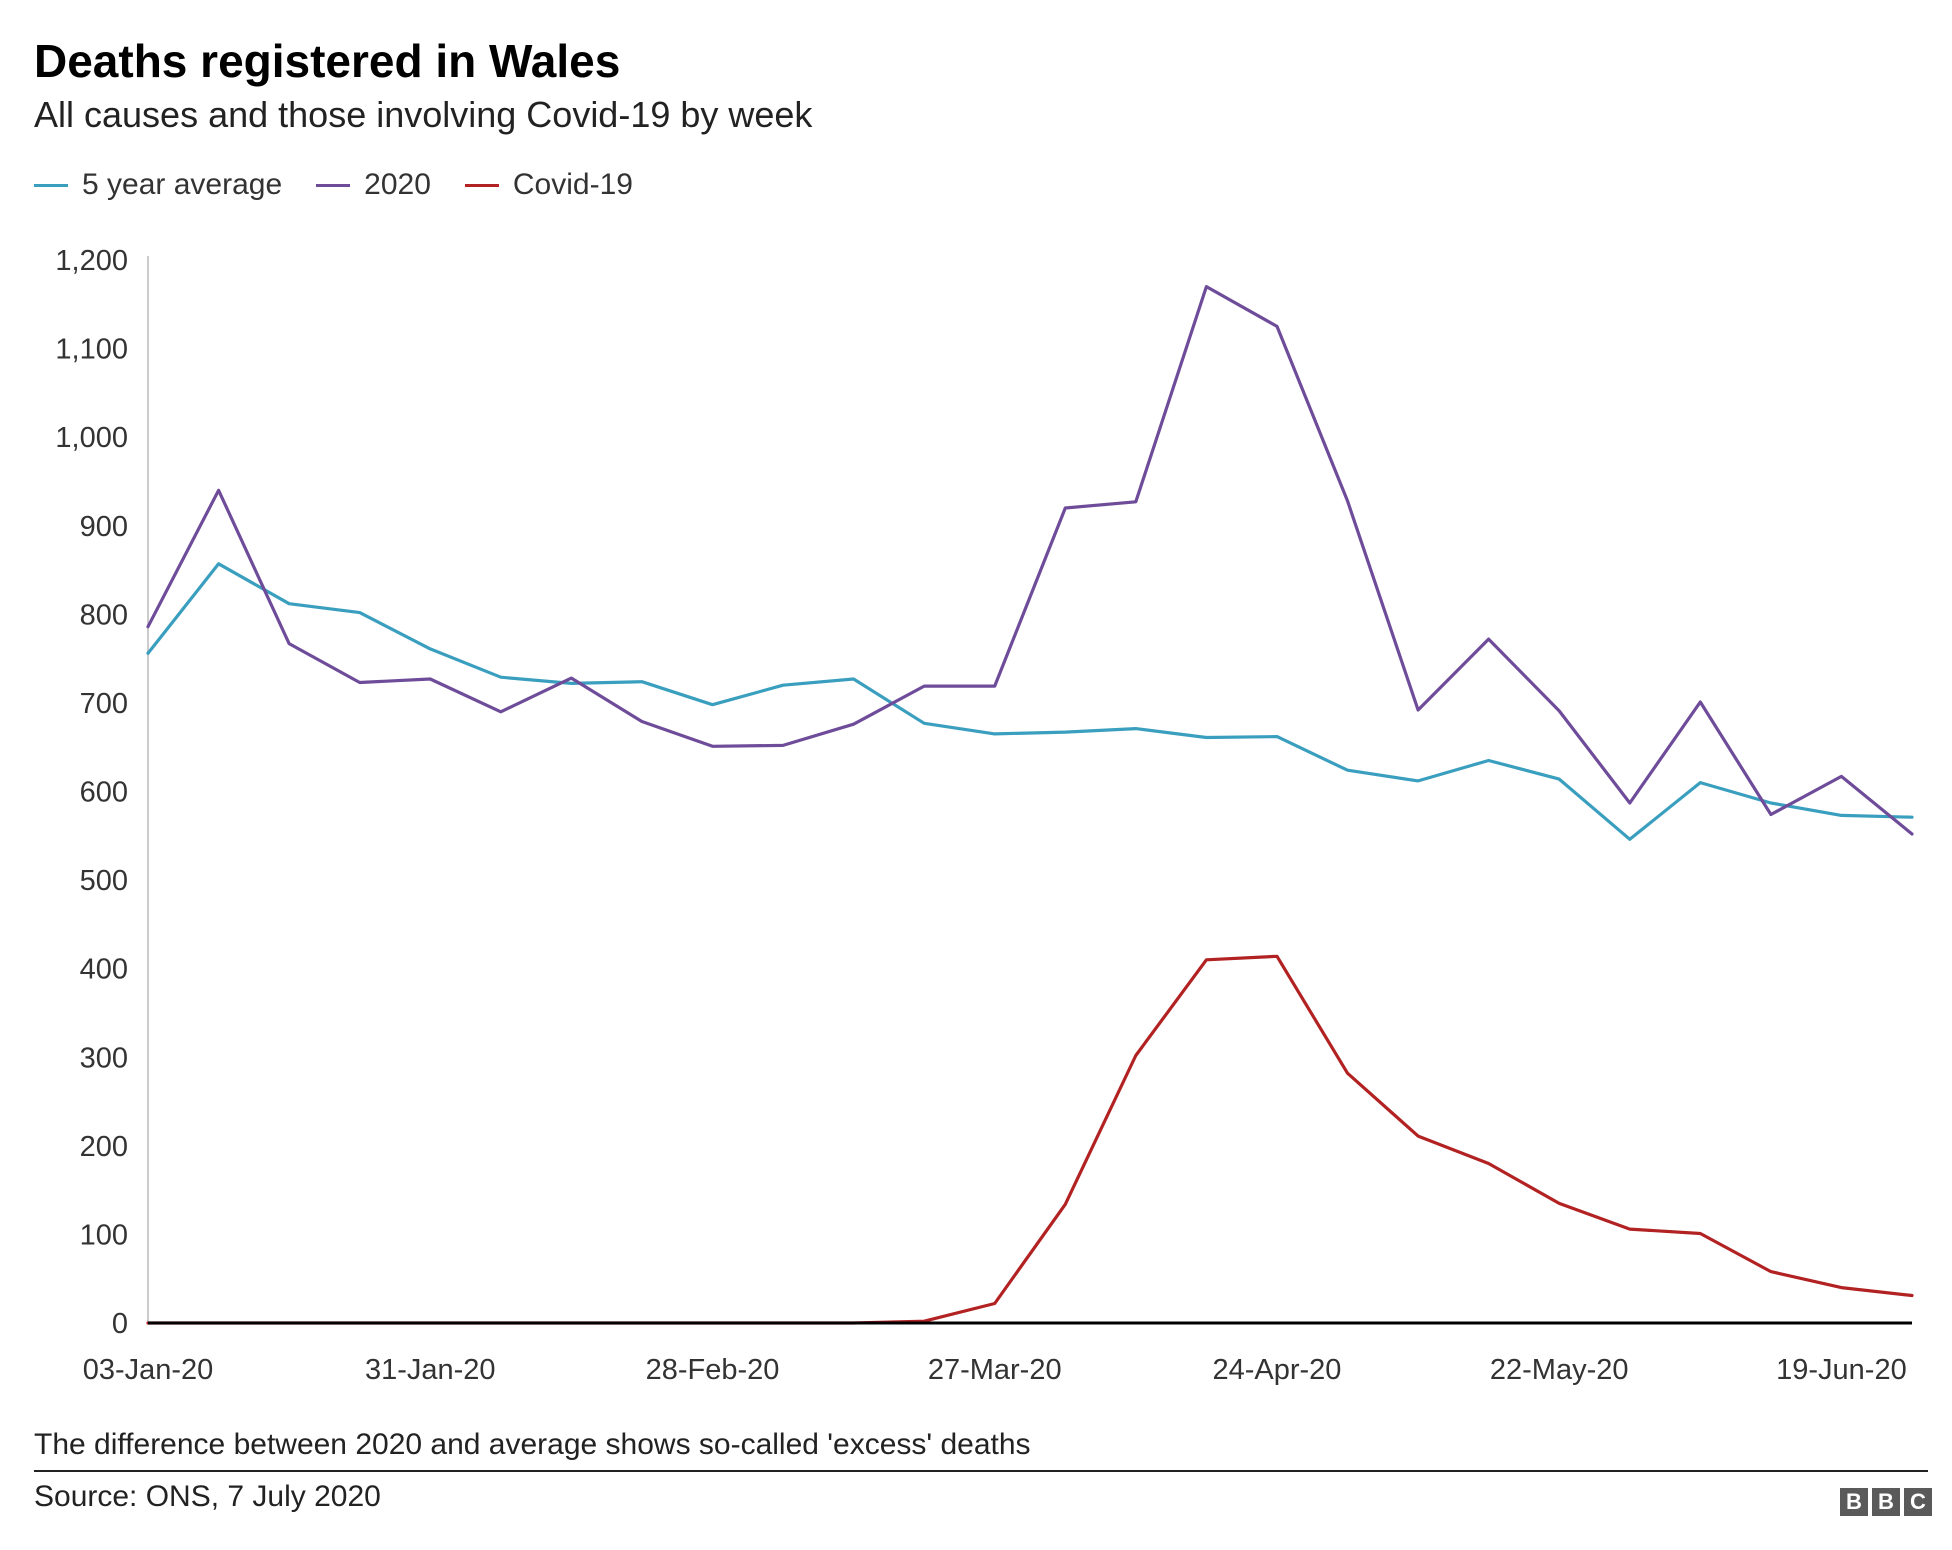 This screenshot has width=1952, height=1550. Describe the element at coordinates (1559, 1370) in the screenshot. I see `x-tick-label: 22-May-20` at that location.